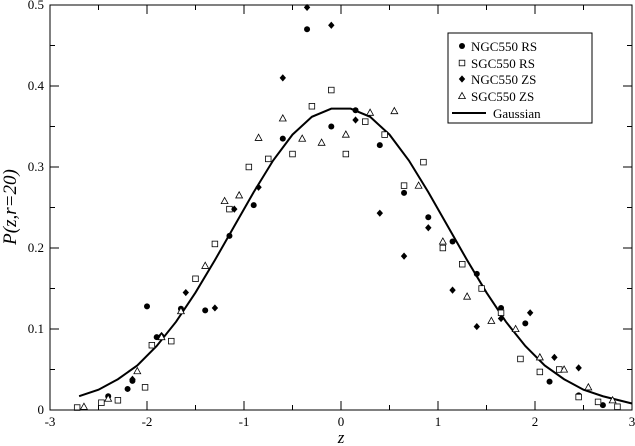 The width and height of the screenshot is (635, 446). What do you see at coordinates (147, 421) in the screenshot?
I see `x-tick-label: -2` at bounding box center [147, 421].